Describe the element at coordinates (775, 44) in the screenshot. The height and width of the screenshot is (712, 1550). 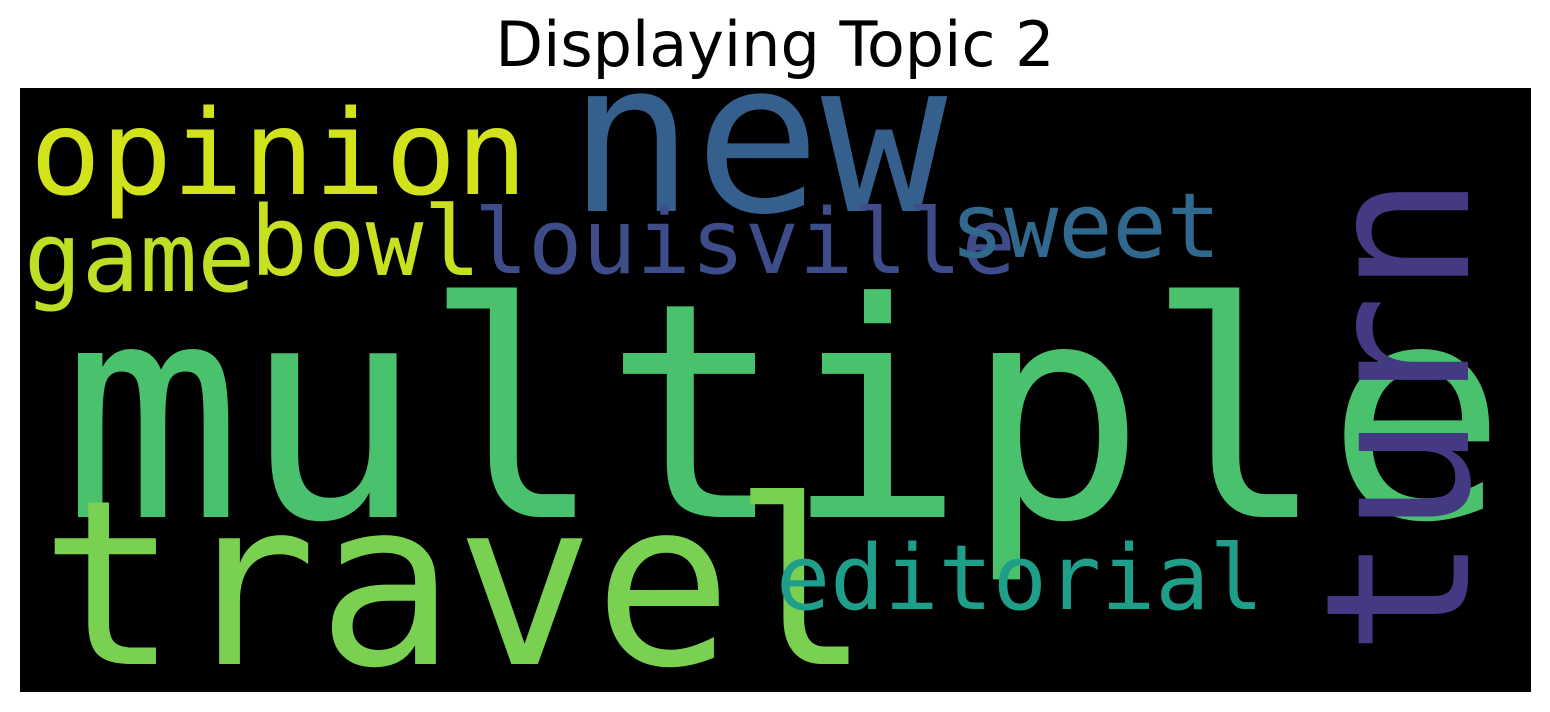
I see `figure-title: Displaying Topic 2` at that location.